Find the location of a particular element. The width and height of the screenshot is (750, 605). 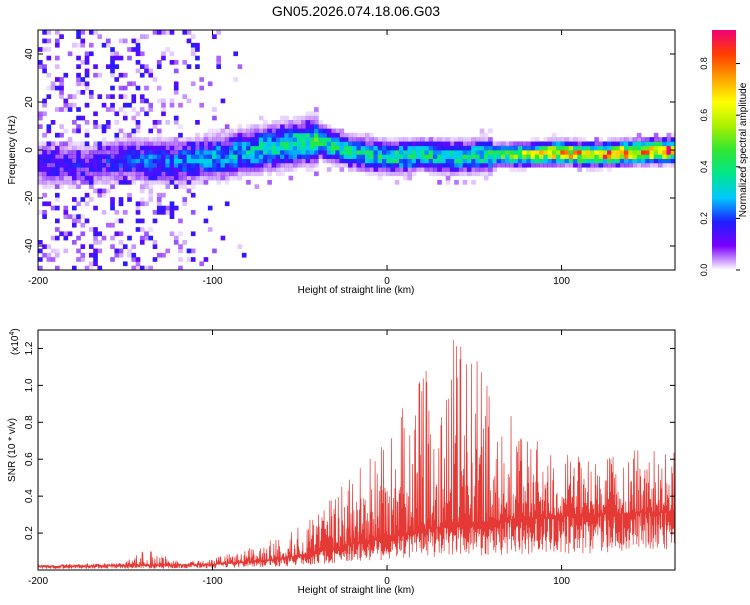

snr-x-tick-label: 0 is located at coordinates (387, 581).